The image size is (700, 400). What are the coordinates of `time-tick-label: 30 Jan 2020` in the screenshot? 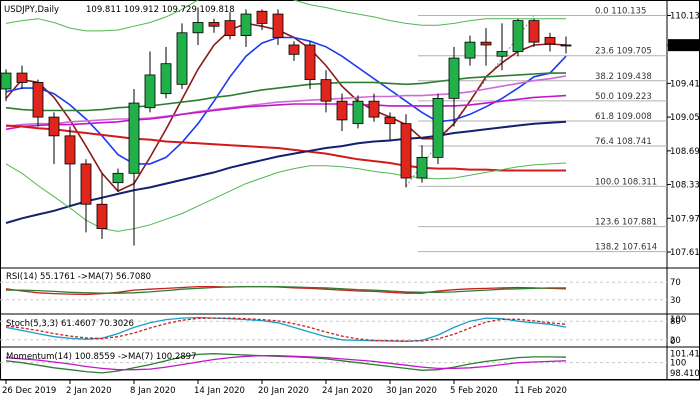 It's located at (411, 391).